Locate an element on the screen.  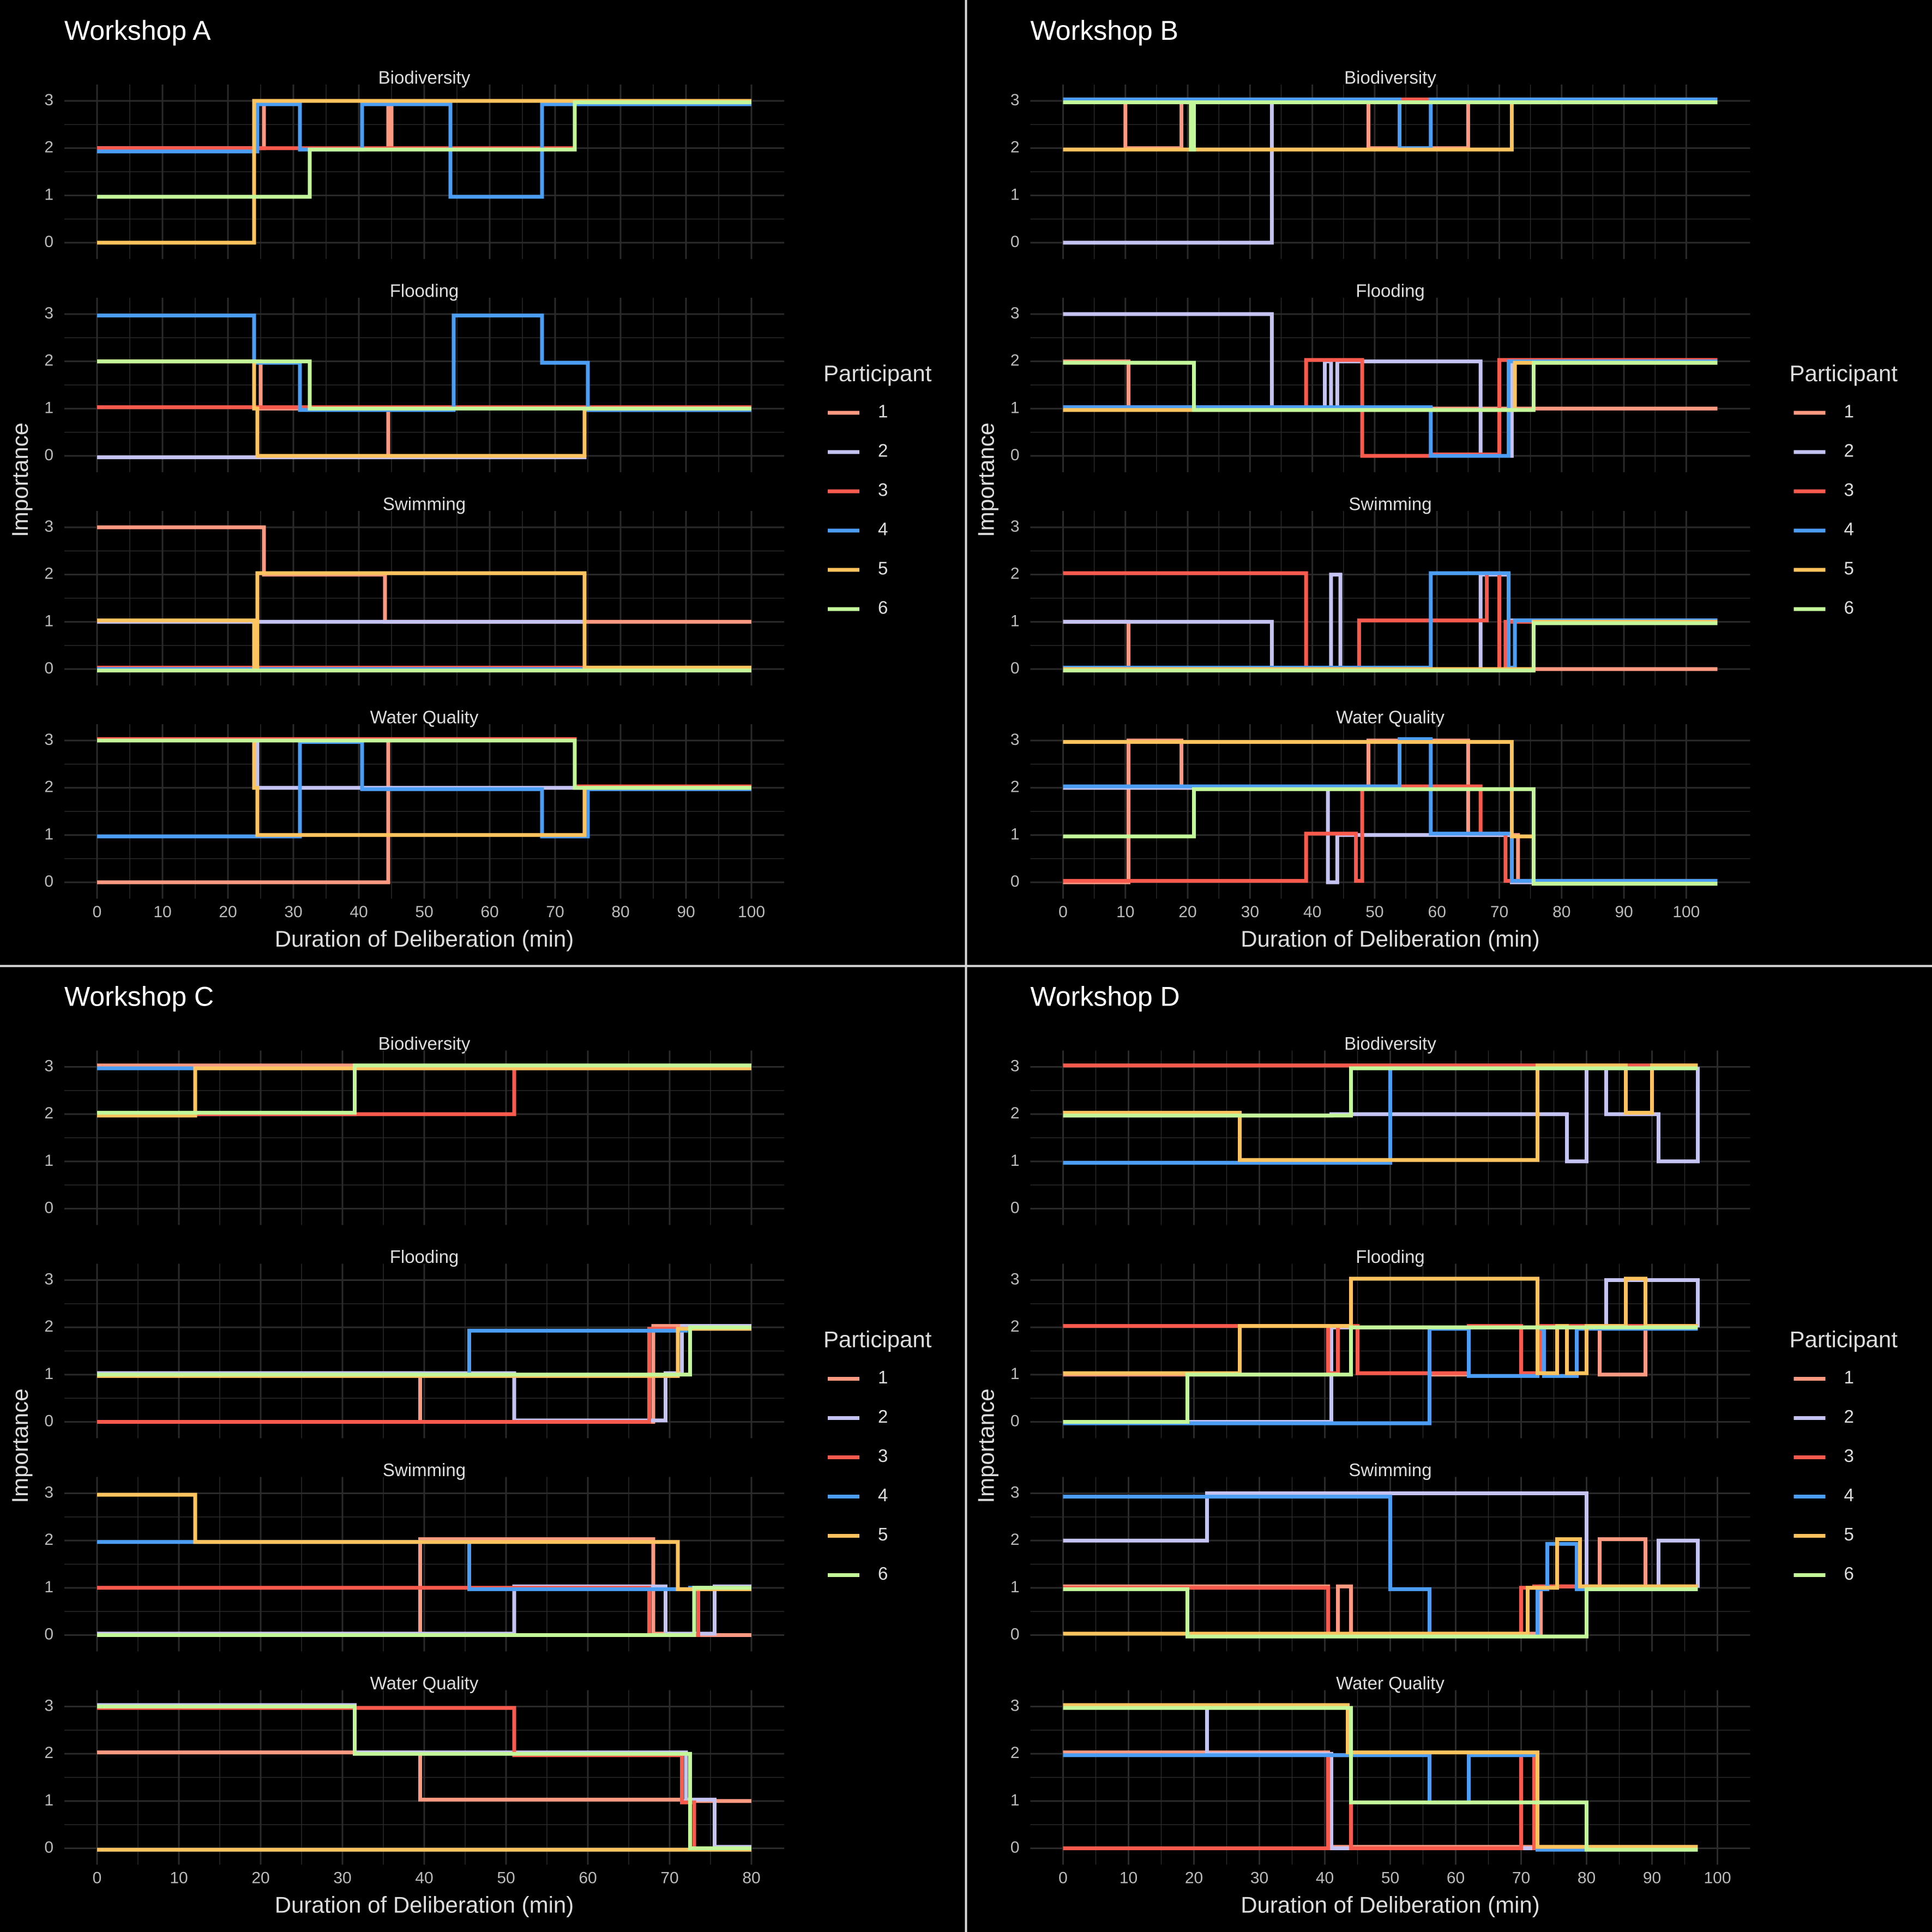
workshop-a-biodiversity-title: Biodiversity is located at coordinates (424, 78).